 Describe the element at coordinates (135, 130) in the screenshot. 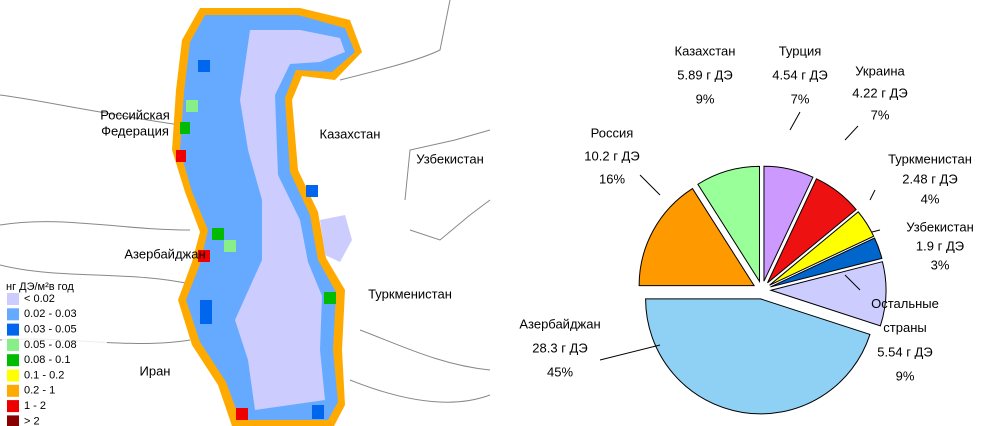

I see `country-label: Федерация` at that location.